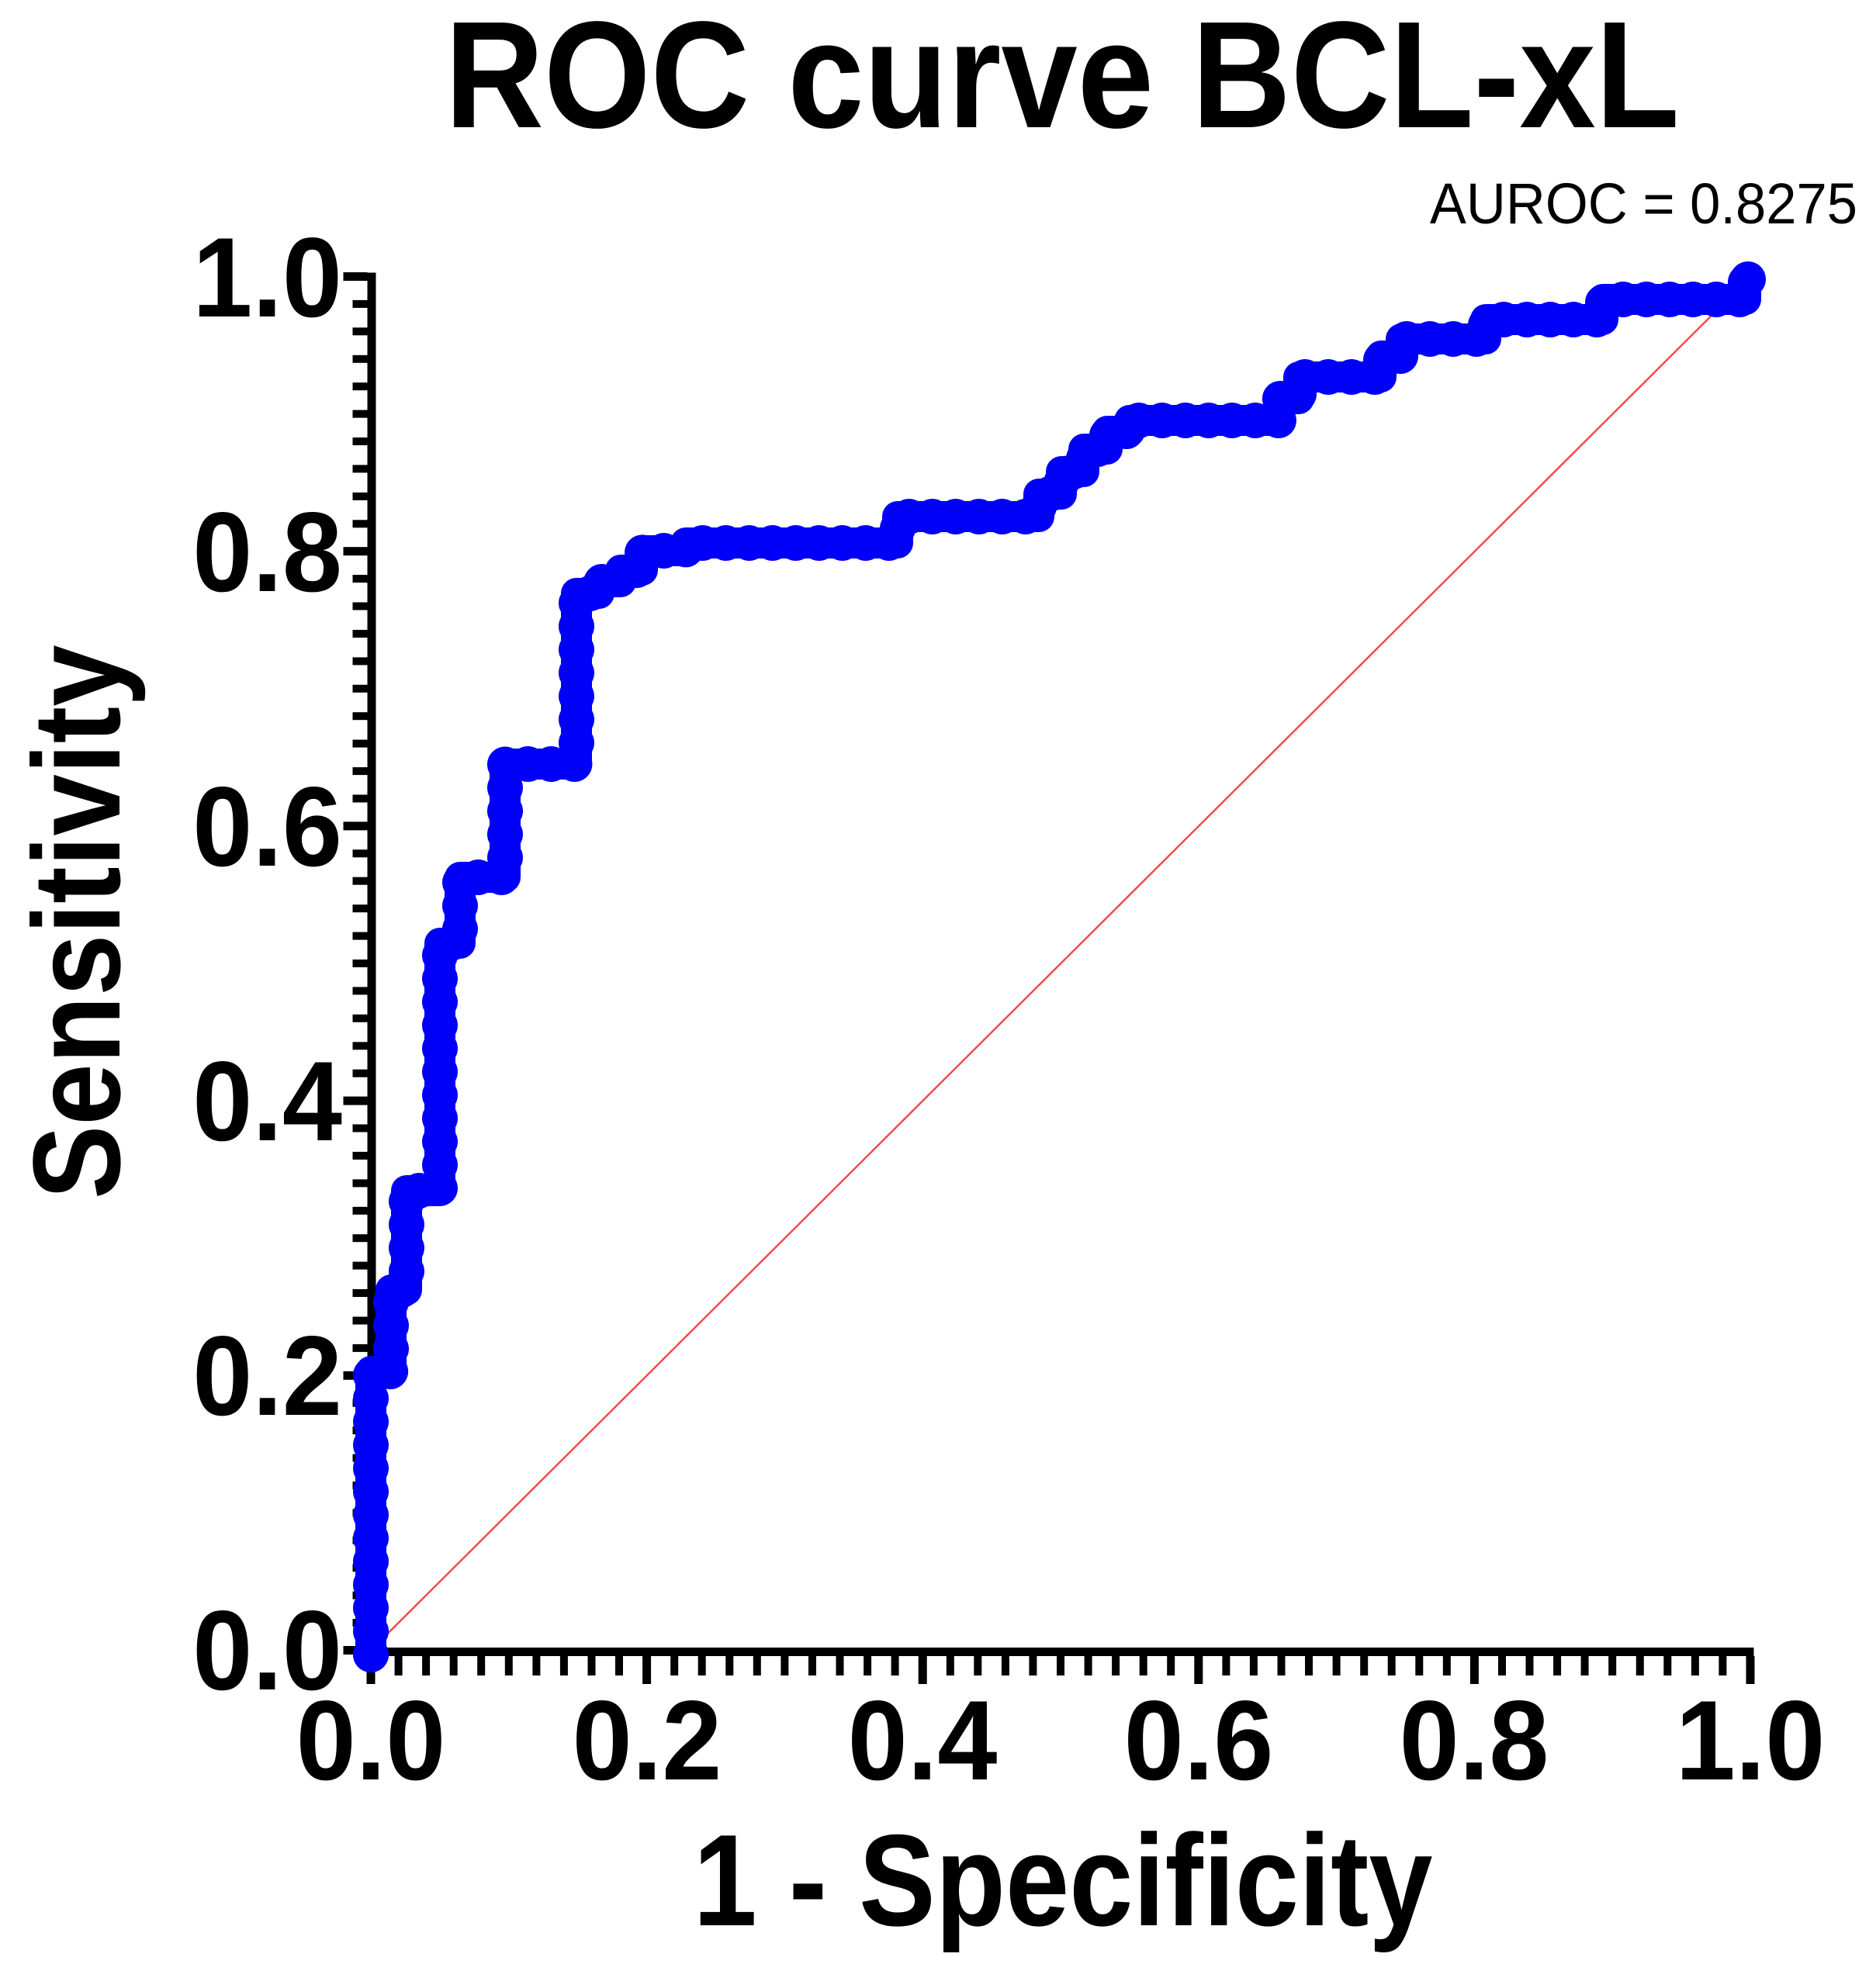  Describe the element at coordinates (1643, 205) in the screenshot. I see `svg-text: AUROC = 0.8275` at that location.